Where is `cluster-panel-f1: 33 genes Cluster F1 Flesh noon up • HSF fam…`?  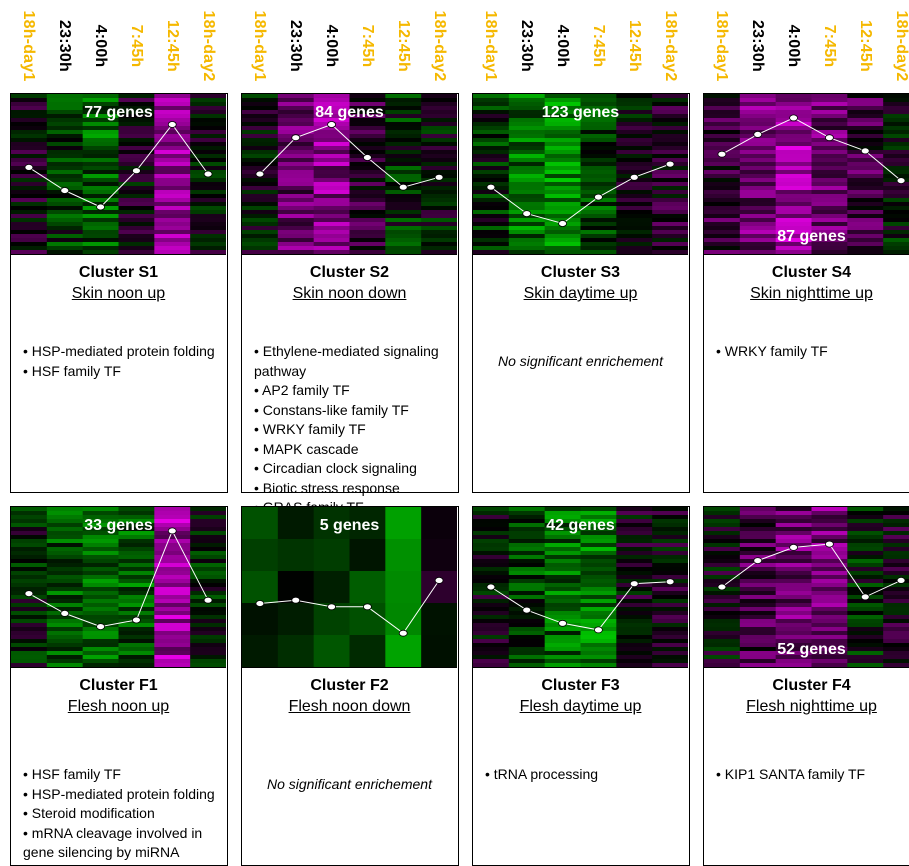
cluster-panel-f1: 33 genes Cluster F1 Flesh noon up • HSF fam… is located at coordinates (119, 686).